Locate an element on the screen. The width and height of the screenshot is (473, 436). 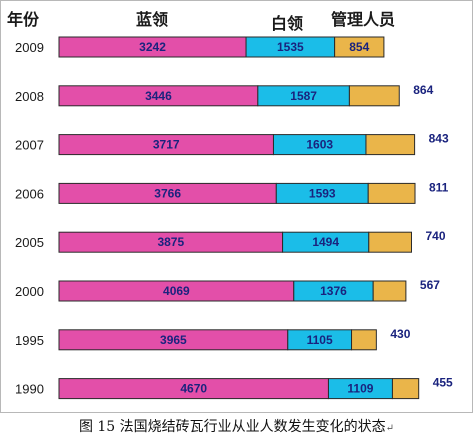
year-label: 1990 is located at coordinates (29, 389).